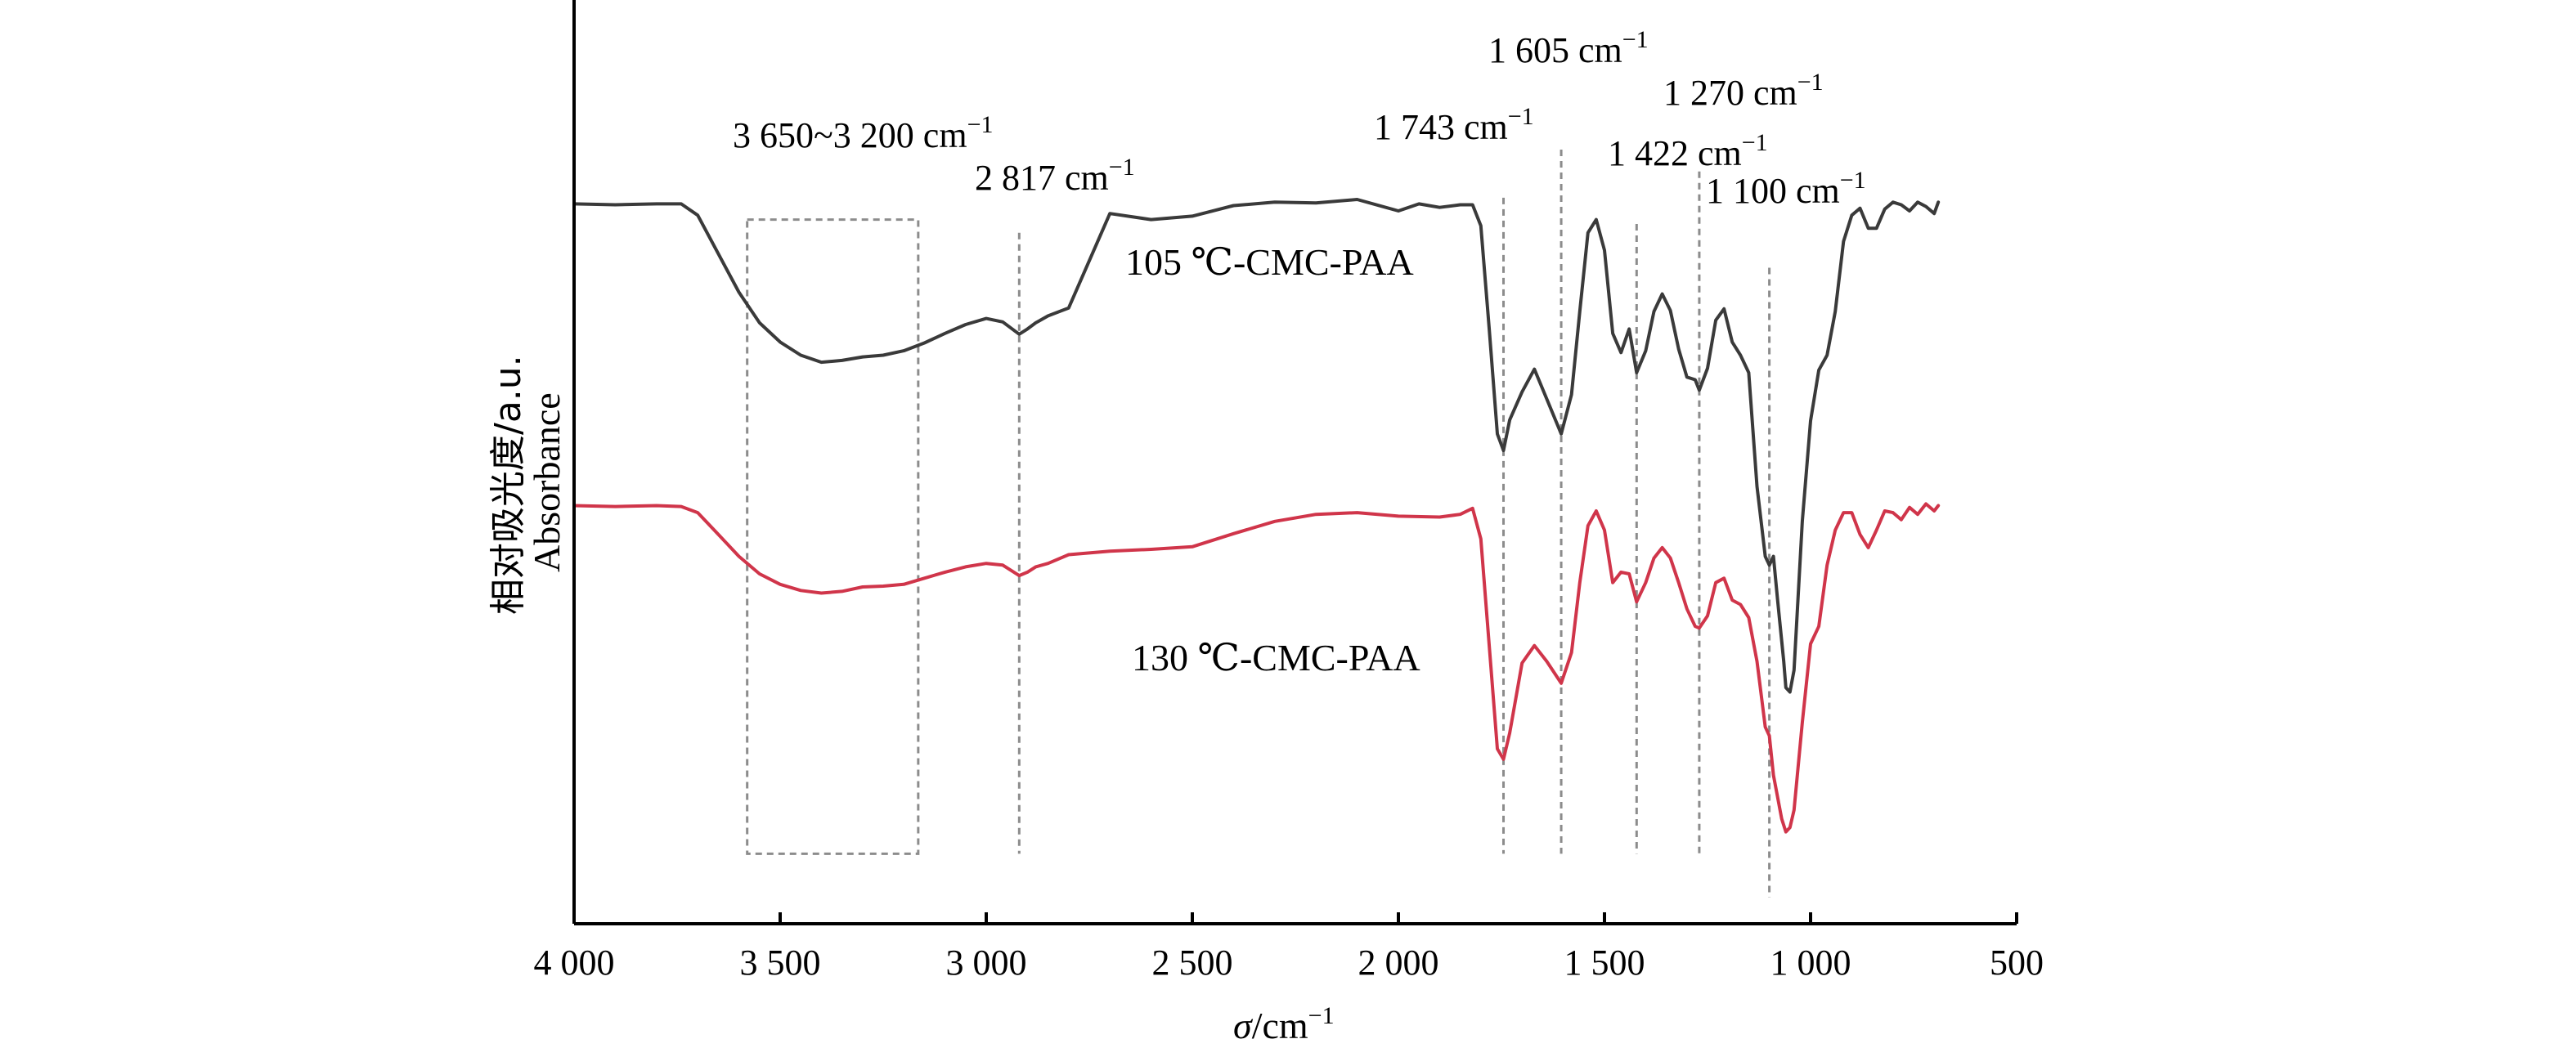 The width and height of the screenshot is (2576, 1057). What do you see at coordinates (781, 963) in the screenshot?
I see `x-tick-label-3500: 3 500` at bounding box center [781, 963].